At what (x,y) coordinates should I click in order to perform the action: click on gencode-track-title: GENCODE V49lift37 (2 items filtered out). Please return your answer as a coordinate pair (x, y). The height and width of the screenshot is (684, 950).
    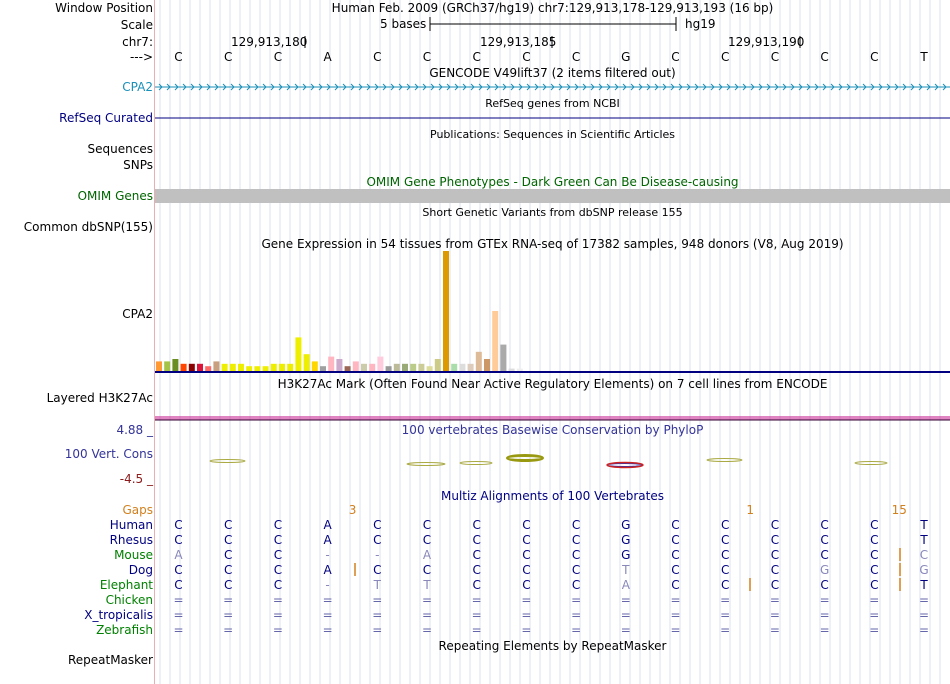
    Looking at the image, I should click on (552, 73).